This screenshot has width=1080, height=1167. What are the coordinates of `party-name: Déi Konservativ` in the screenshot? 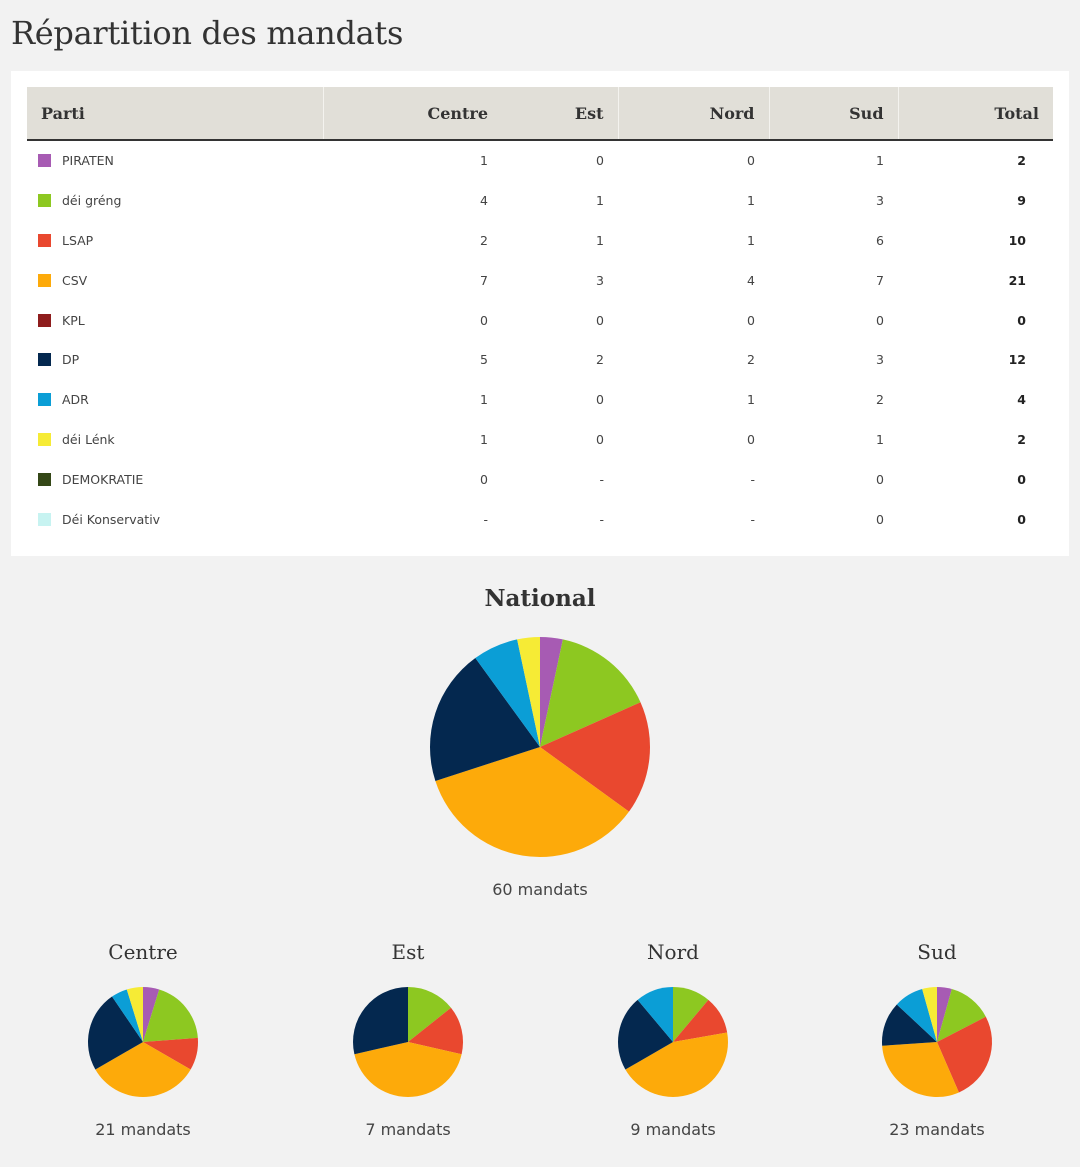 It's located at (111, 519).